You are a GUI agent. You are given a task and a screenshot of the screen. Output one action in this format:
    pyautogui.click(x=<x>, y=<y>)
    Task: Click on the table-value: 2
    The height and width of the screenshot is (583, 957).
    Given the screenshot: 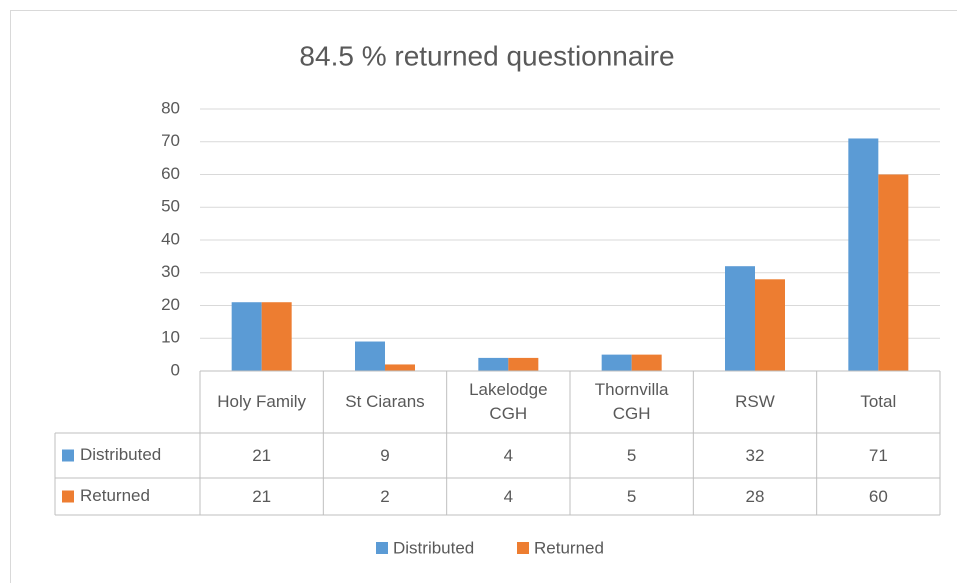 What is the action you would take?
    pyautogui.click(x=384, y=496)
    